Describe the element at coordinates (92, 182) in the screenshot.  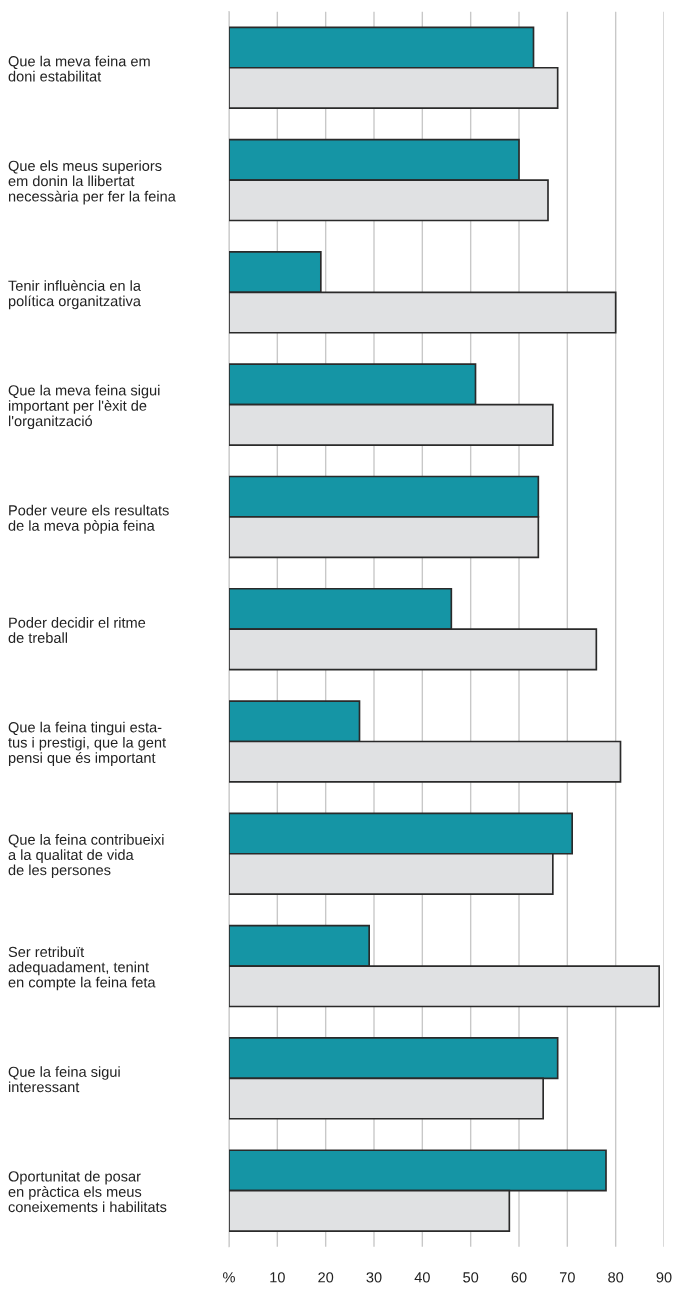
I see `y-tick-label: Que els meus superiors em donin la llibertat necessària per fer la feina` at that location.